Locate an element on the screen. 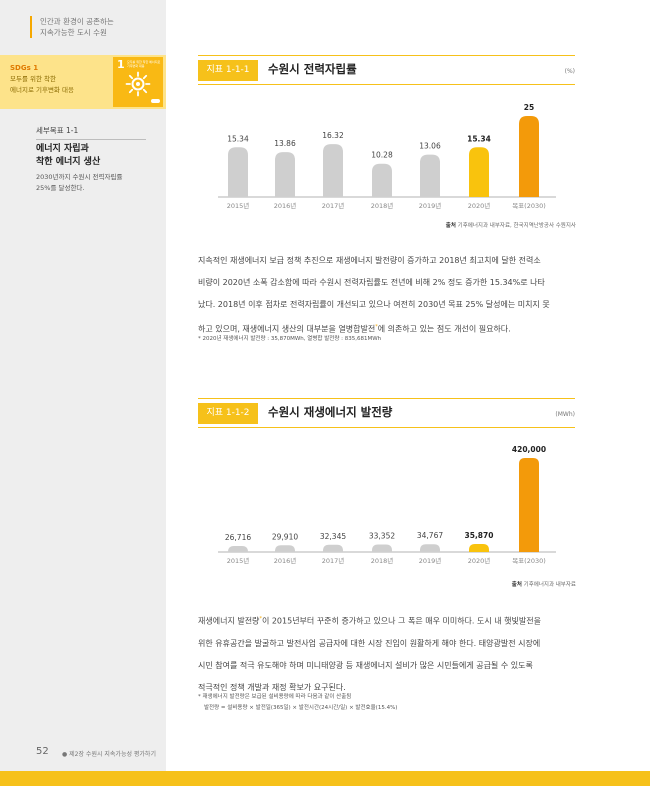 This screenshot has height=786, width=650. target-code: 세부목표 1-1 is located at coordinates (57, 130).